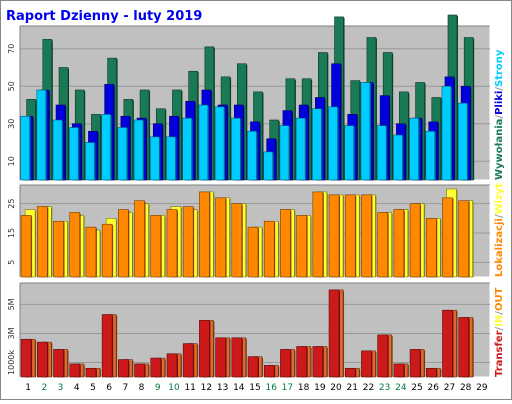 This screenshot has height=404, width=512. What do you see at coordinates (174, 388) in the screenshot?
I see `x-tick-label: 10` at bounding box center [174, 388].